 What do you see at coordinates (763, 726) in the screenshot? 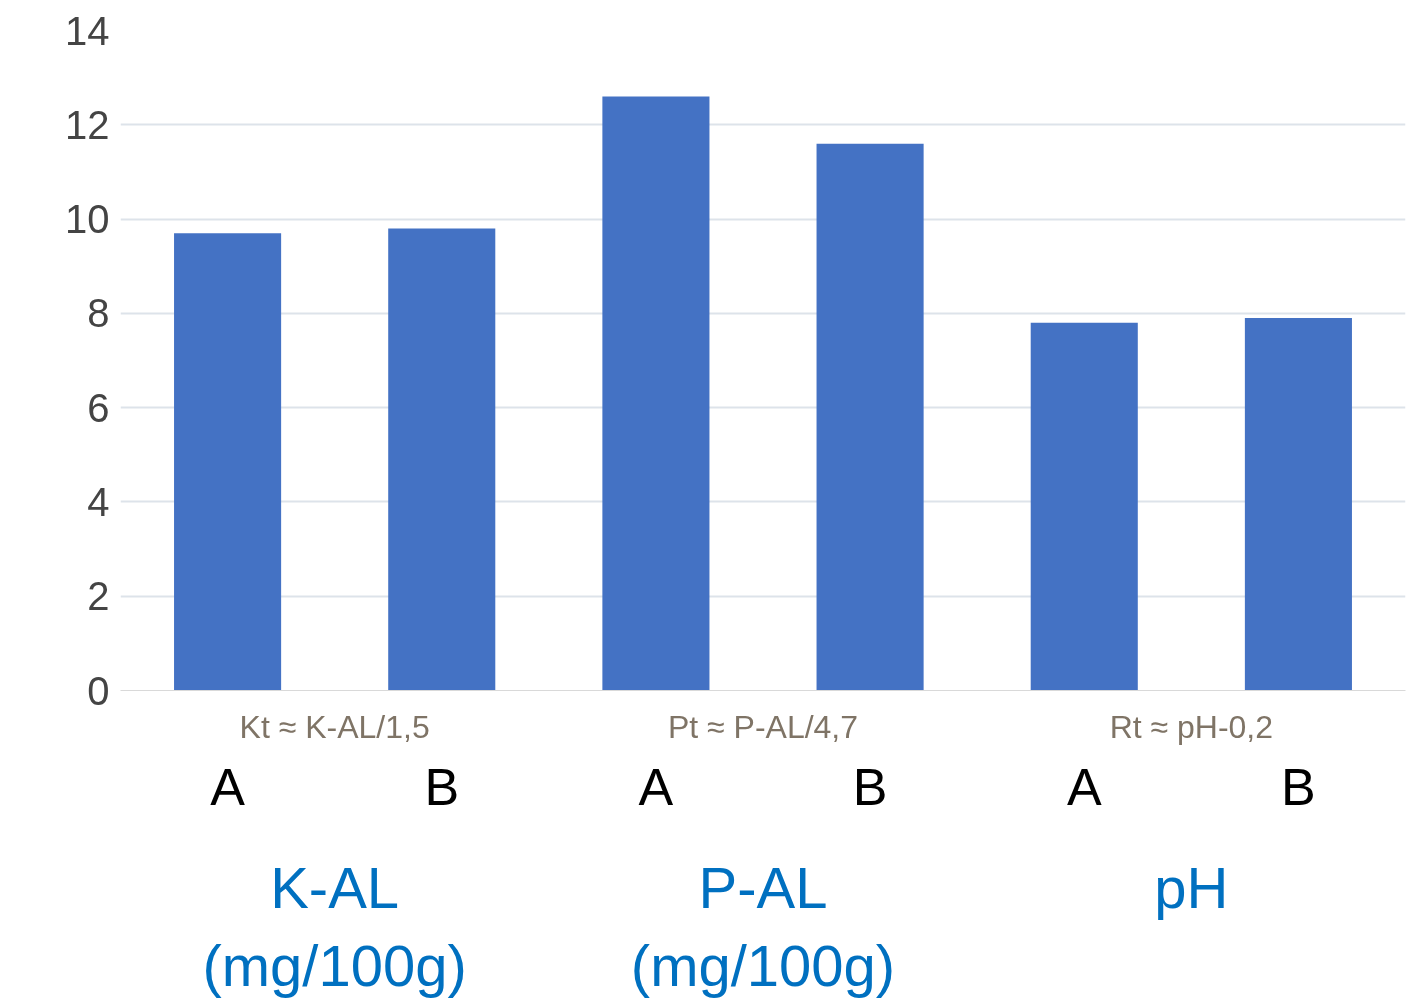
I see `text: Pt ≈ P-AL/4,7` at bounding box center [763, 726].